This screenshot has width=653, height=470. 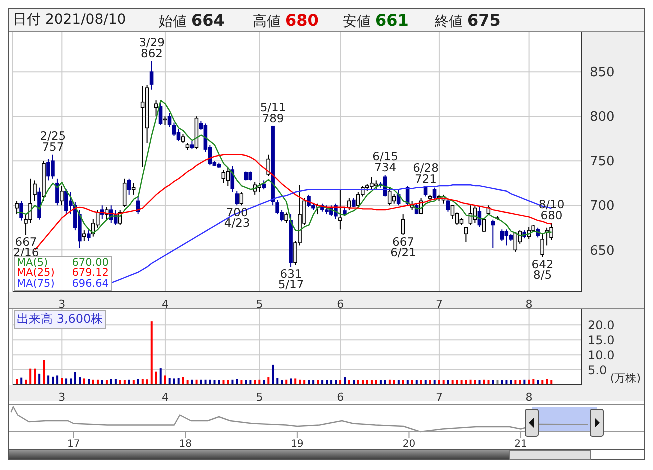 What do you see at coordinates (73, 444) in the screenshot?
I see `x-tick-label: 17` at bounding box center [73, 444].